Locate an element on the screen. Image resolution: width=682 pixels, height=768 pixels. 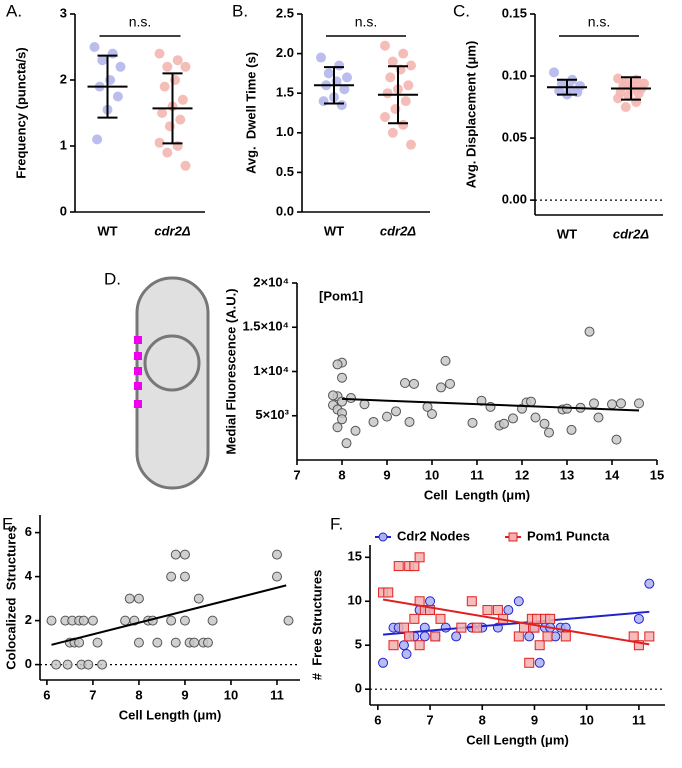
fit-line is located at coordinates (169, 615).